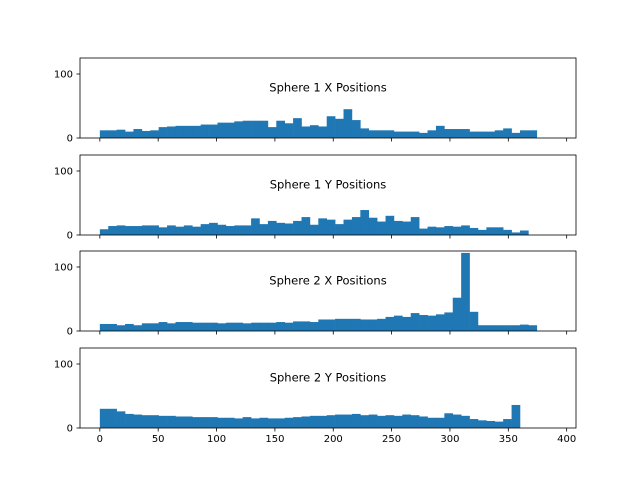 This screenshot has height=480, width=640. What do you see at coordinates (314, 222) in the screenshot?
I see `histogram-bars` at bounding box center [314, 222].